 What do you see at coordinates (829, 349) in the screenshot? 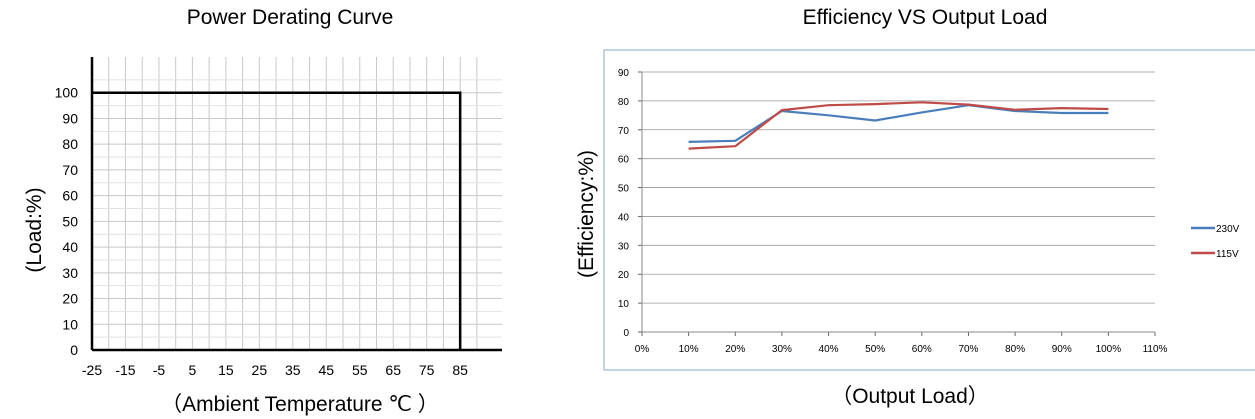
I see `efficiency-x-tick-label: 40%` at bounding box center [829, 349].